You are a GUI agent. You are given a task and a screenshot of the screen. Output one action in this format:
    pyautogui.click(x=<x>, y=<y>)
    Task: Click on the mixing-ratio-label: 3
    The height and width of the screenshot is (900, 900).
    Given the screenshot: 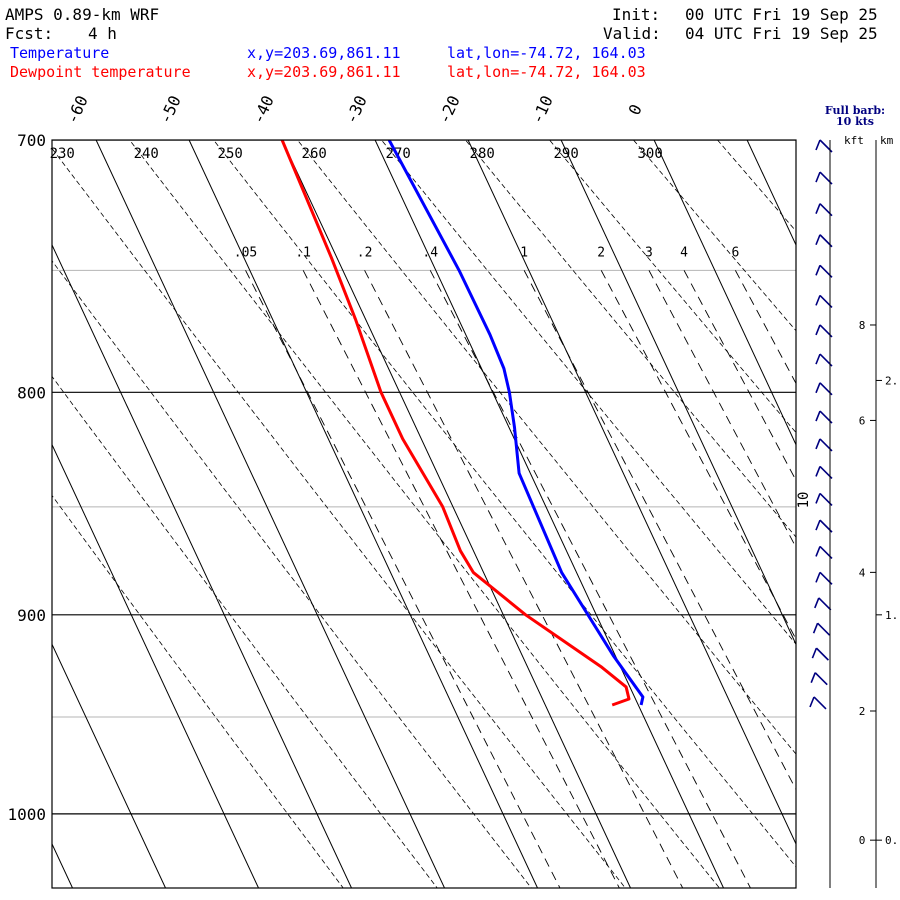 What is the action you would take?
    pyautogui.click(x=649, y=252)
    